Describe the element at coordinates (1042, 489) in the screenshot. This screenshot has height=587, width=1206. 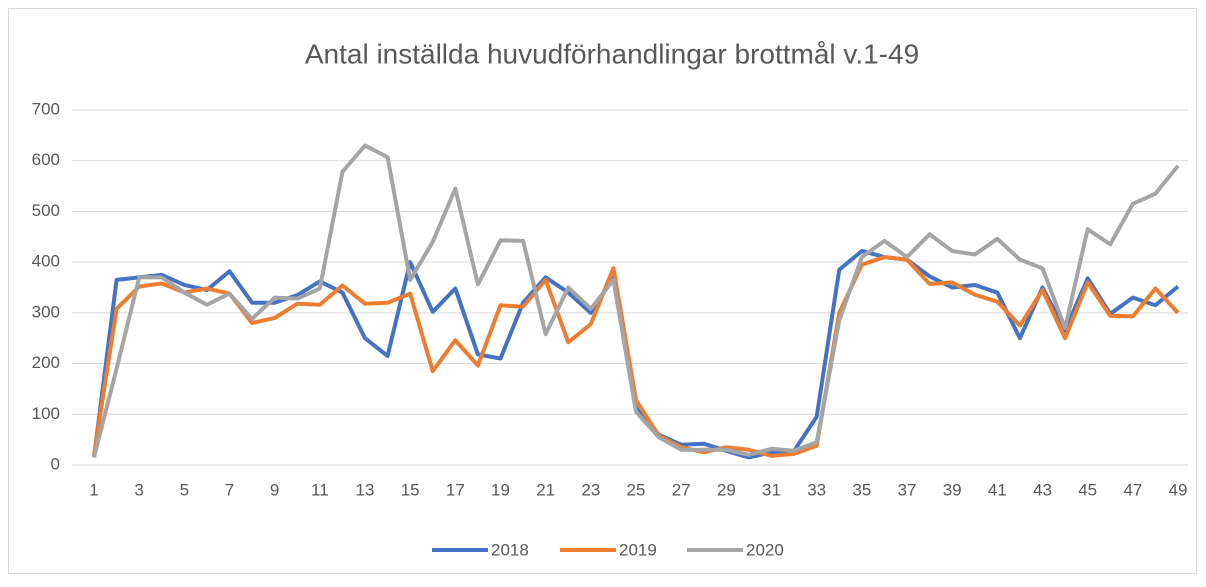
I see `x-tick-label: 43` at that location.